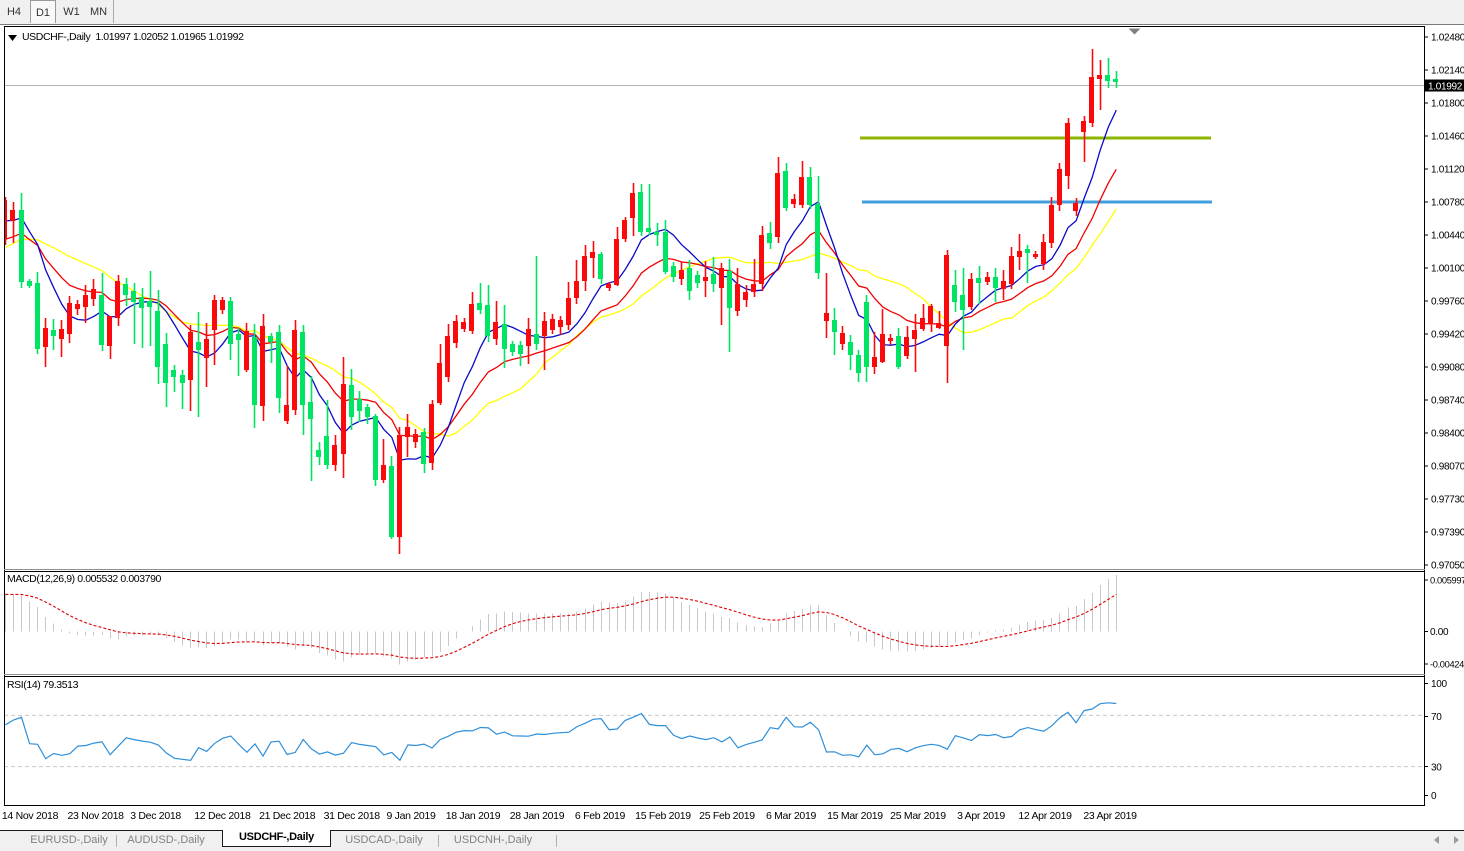 Image resolution: width=1464 pixels, height=851 pixels. I want to click on svg-text: 0.99080, so click(1447, 368).